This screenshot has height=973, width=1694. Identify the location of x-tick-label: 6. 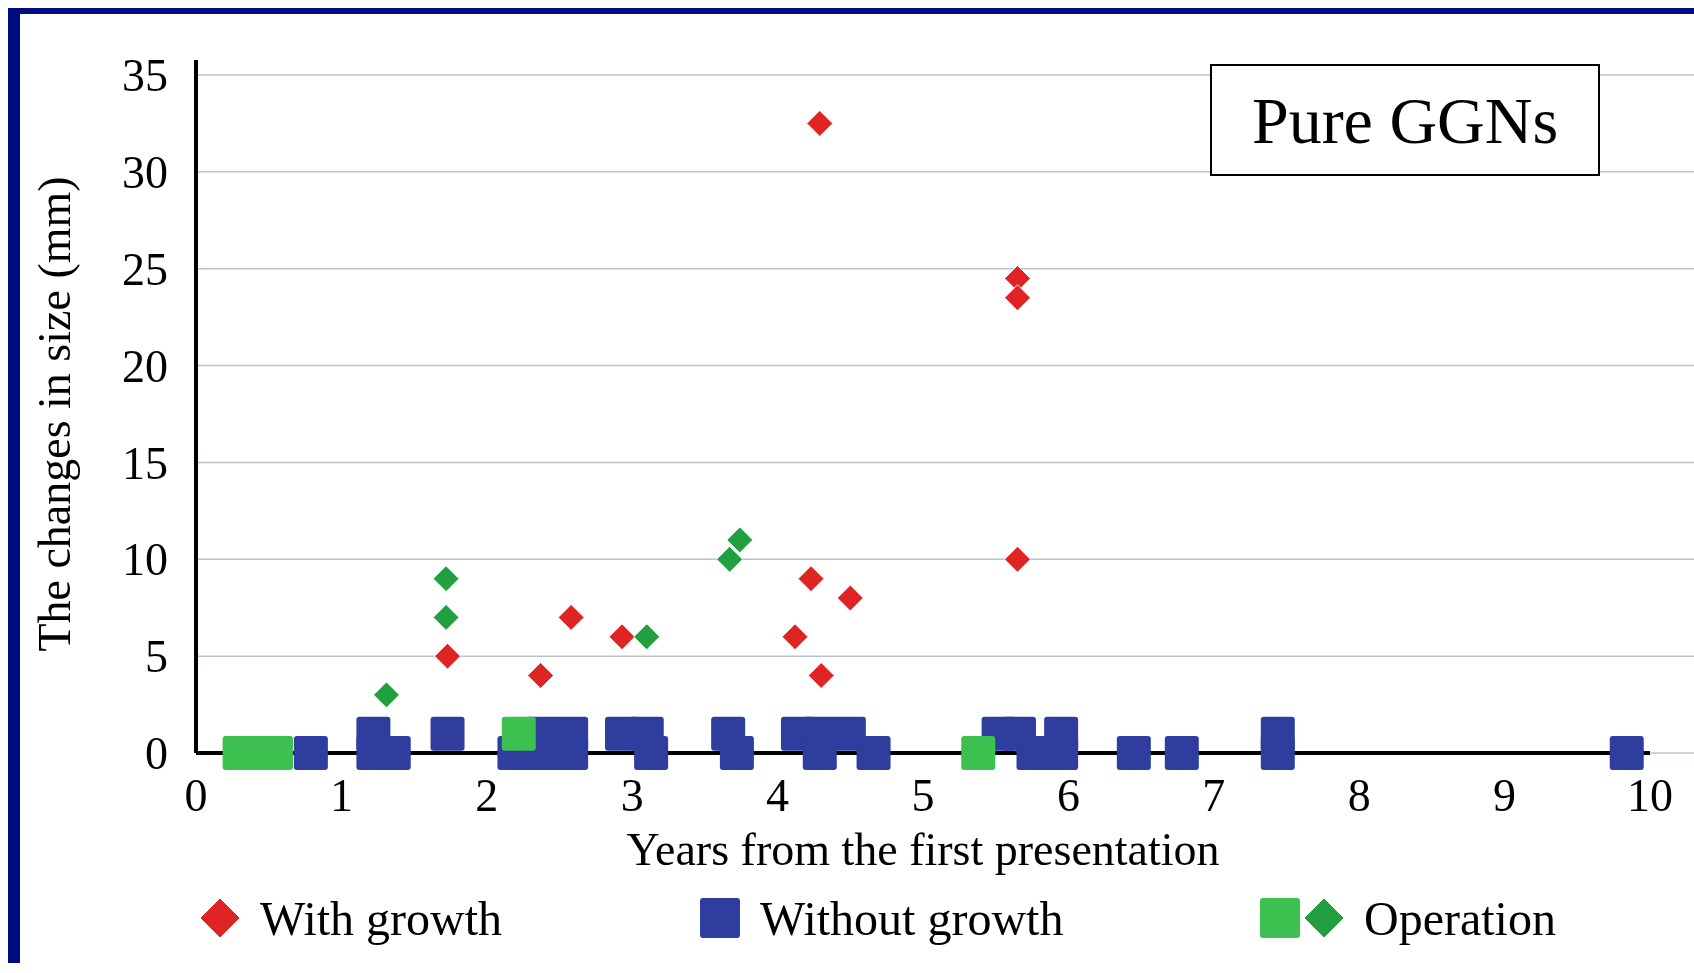
(1068, 795).